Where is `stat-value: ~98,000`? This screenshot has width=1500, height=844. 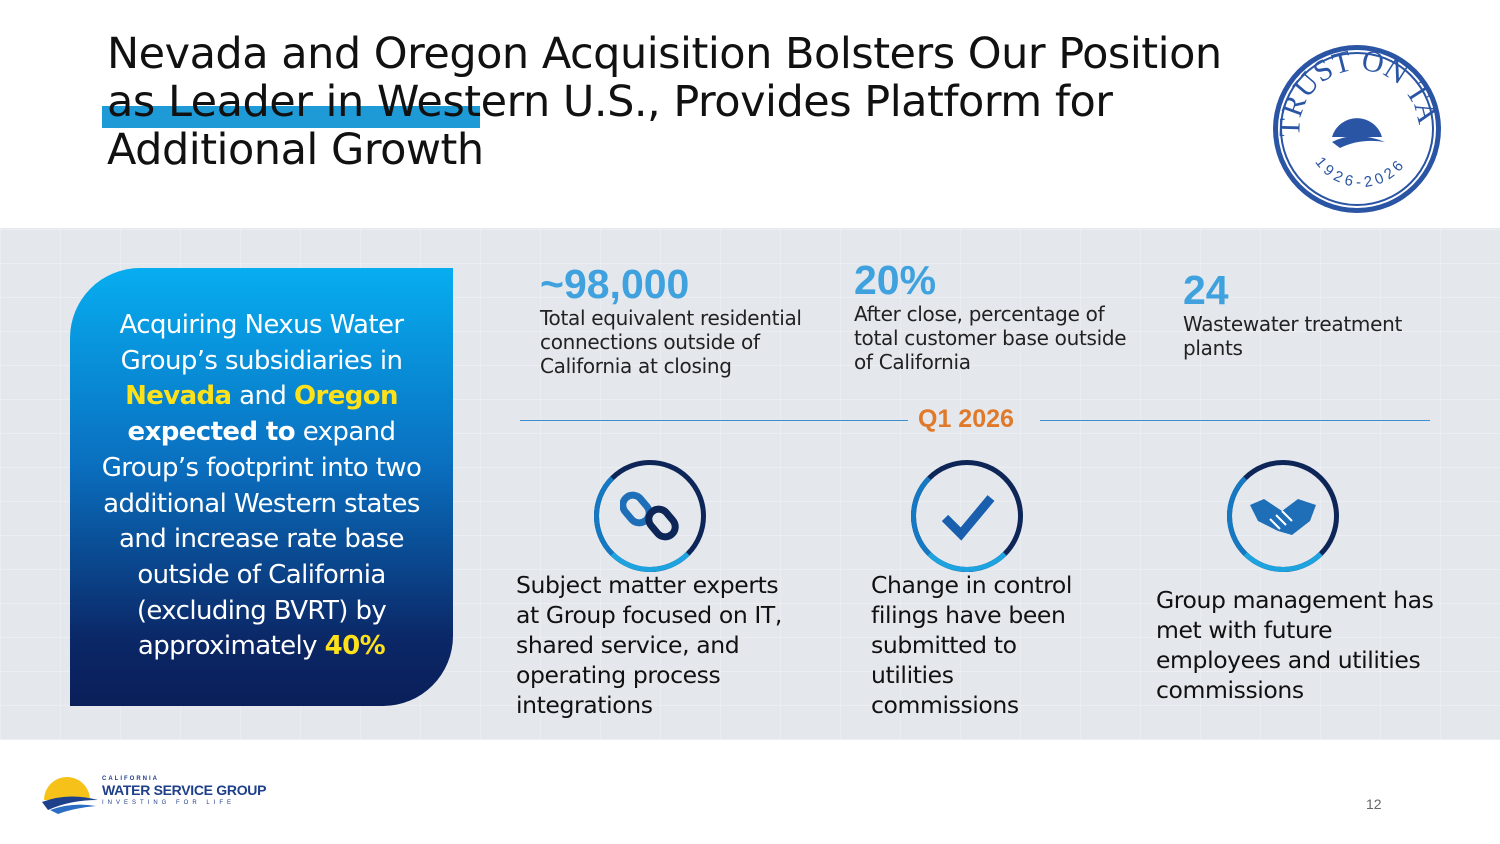 stat-value: ~98,000 is located at coordinates (615, 284).